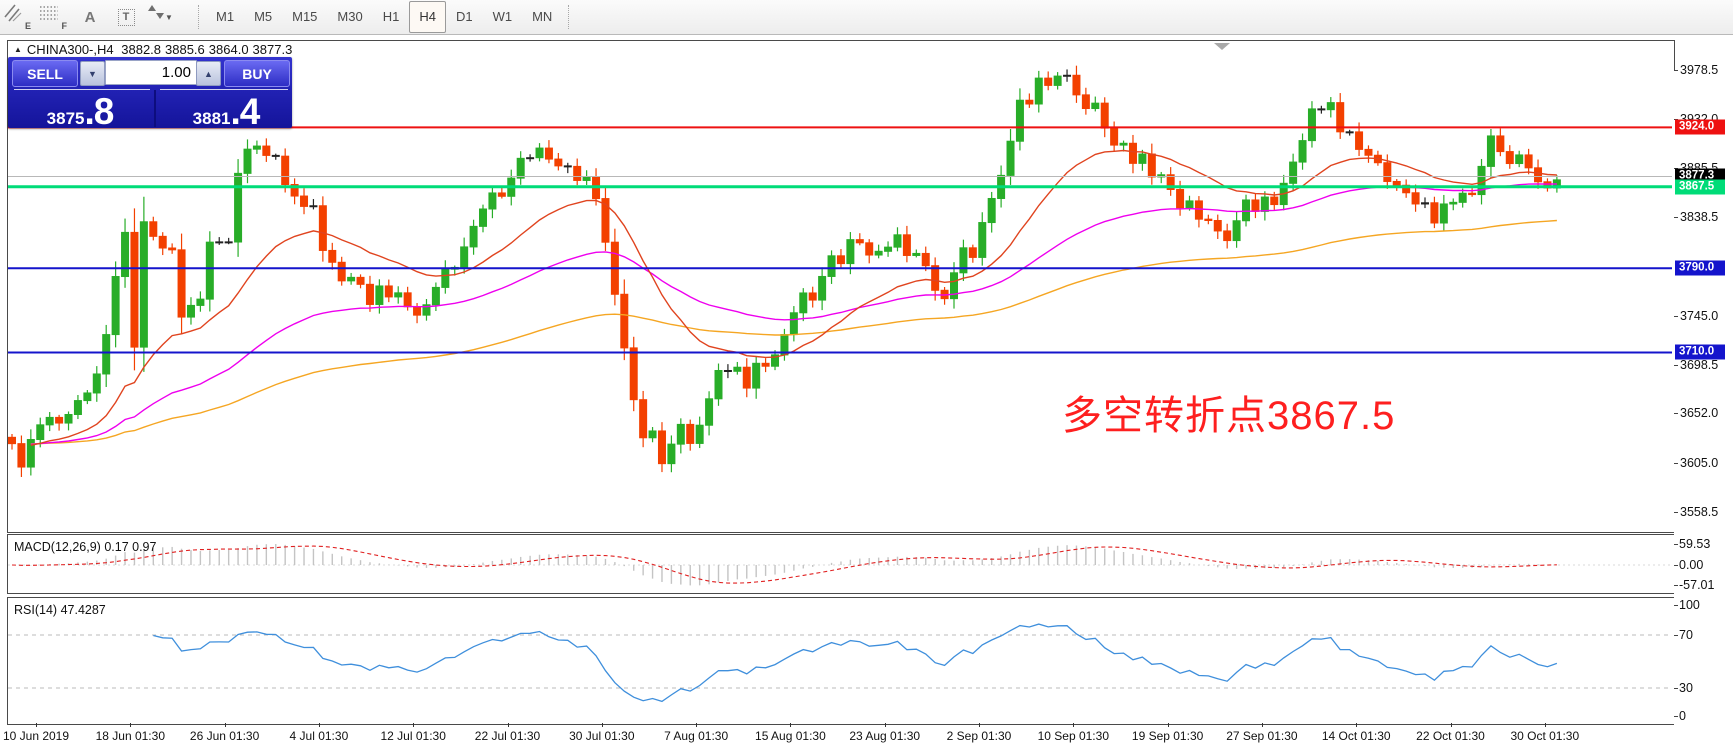 Image resolution: width=1733 pixels, height=748 pixels. What do you see at coordinates (1699, 217) in the screenshot?
I see `price-tick-label: 3838.5` at bounding box center [1699, 217].